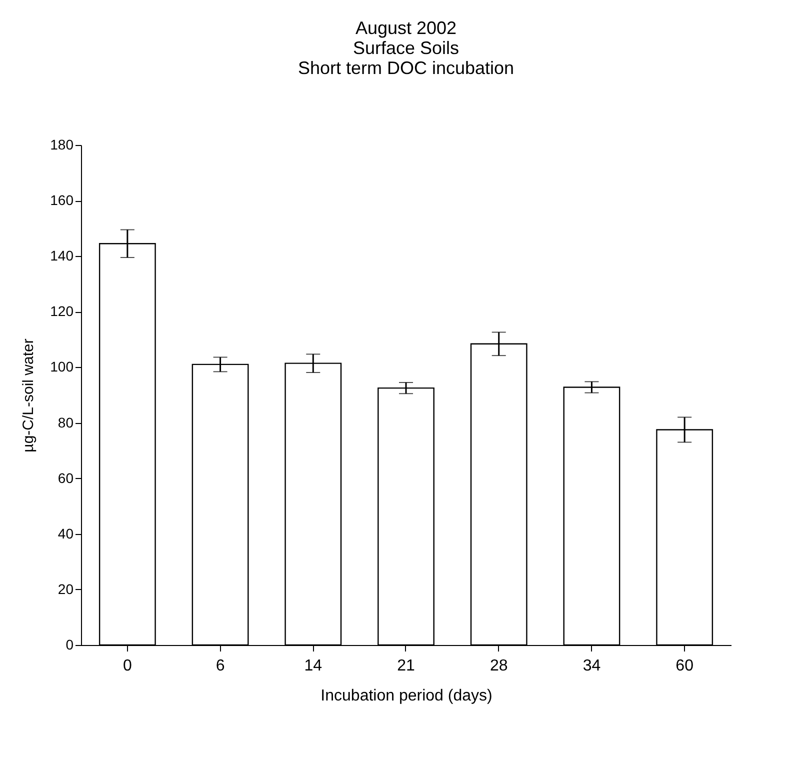 The height and width of the screenshot is (758, 804). What do you see at coordinates (499, 666) in the screenshot?
I see `x-tick-label: 28` at bounding box center [499, 666].